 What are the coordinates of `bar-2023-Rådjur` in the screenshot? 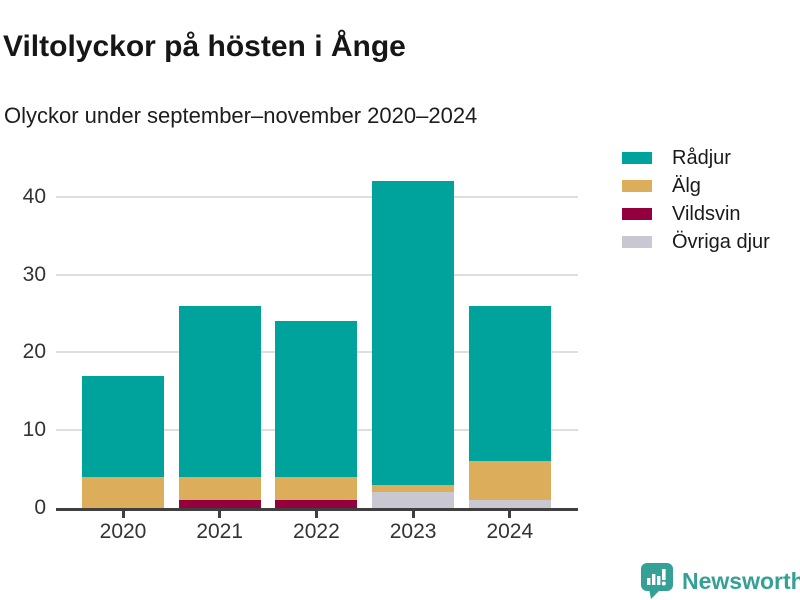 It's located at (413, 333).